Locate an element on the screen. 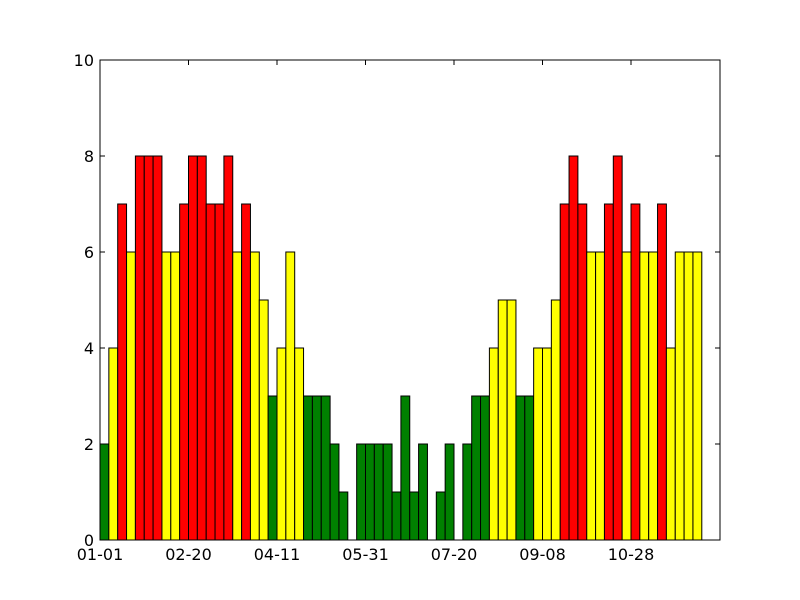 The height and width of the screenshot is (600, 800). y-tick-label-3: 6 is located at coordinates (89, 252).